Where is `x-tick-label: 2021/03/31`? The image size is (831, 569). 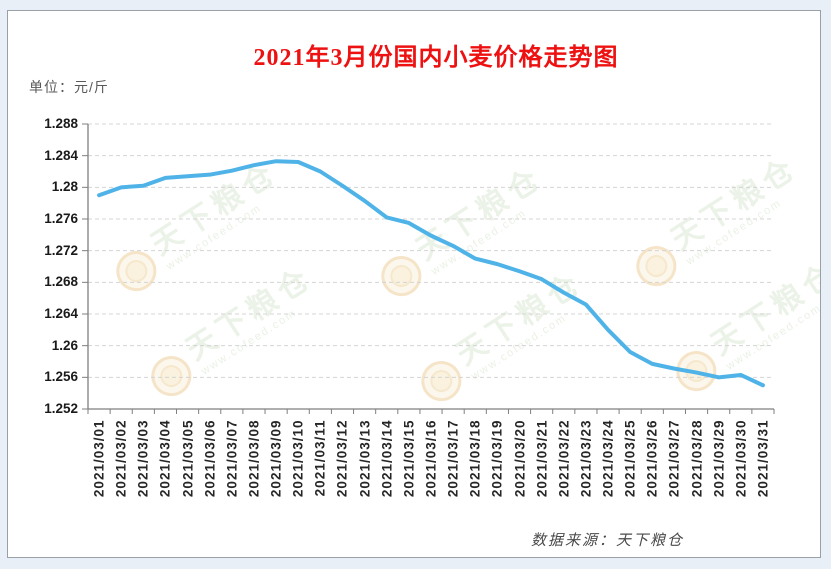 x-tick-label: 2021/03/31 is located at coordinates (763, 458).